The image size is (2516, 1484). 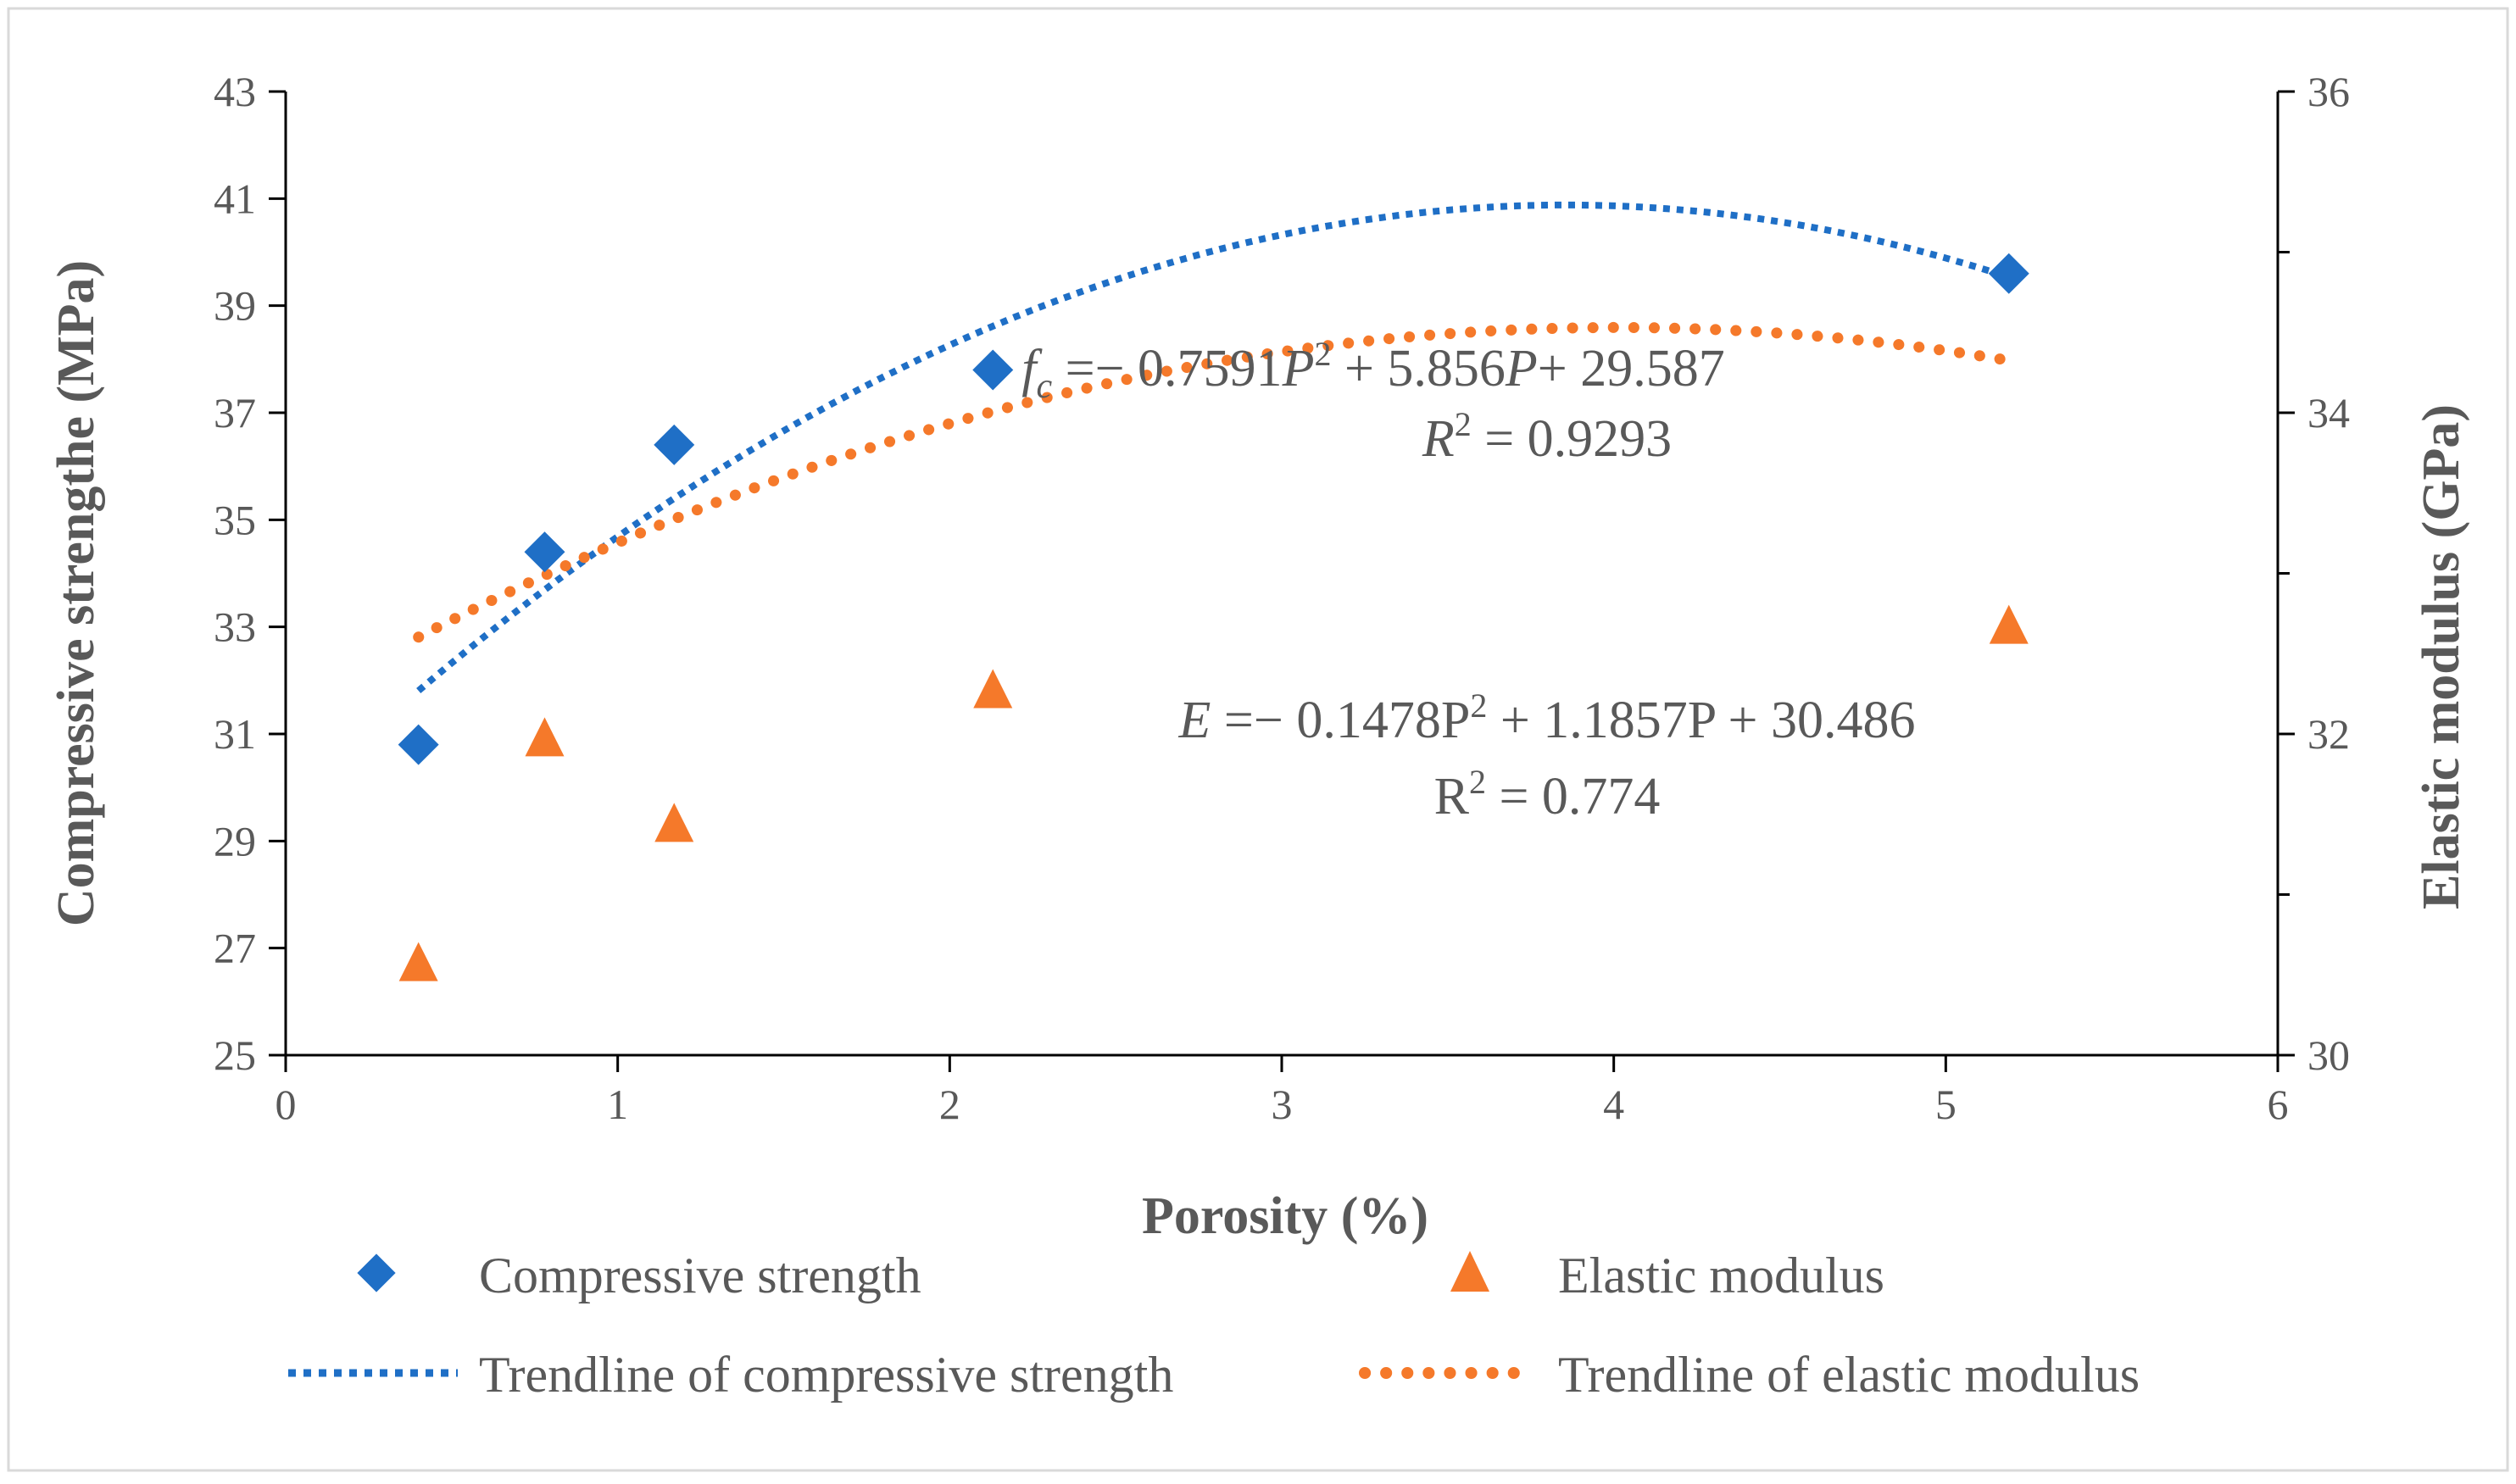 What do you see at coordinates (235, 520) in the screenshot?
I see `left-y-tick-label: 35` at bounding box center [235, 520].